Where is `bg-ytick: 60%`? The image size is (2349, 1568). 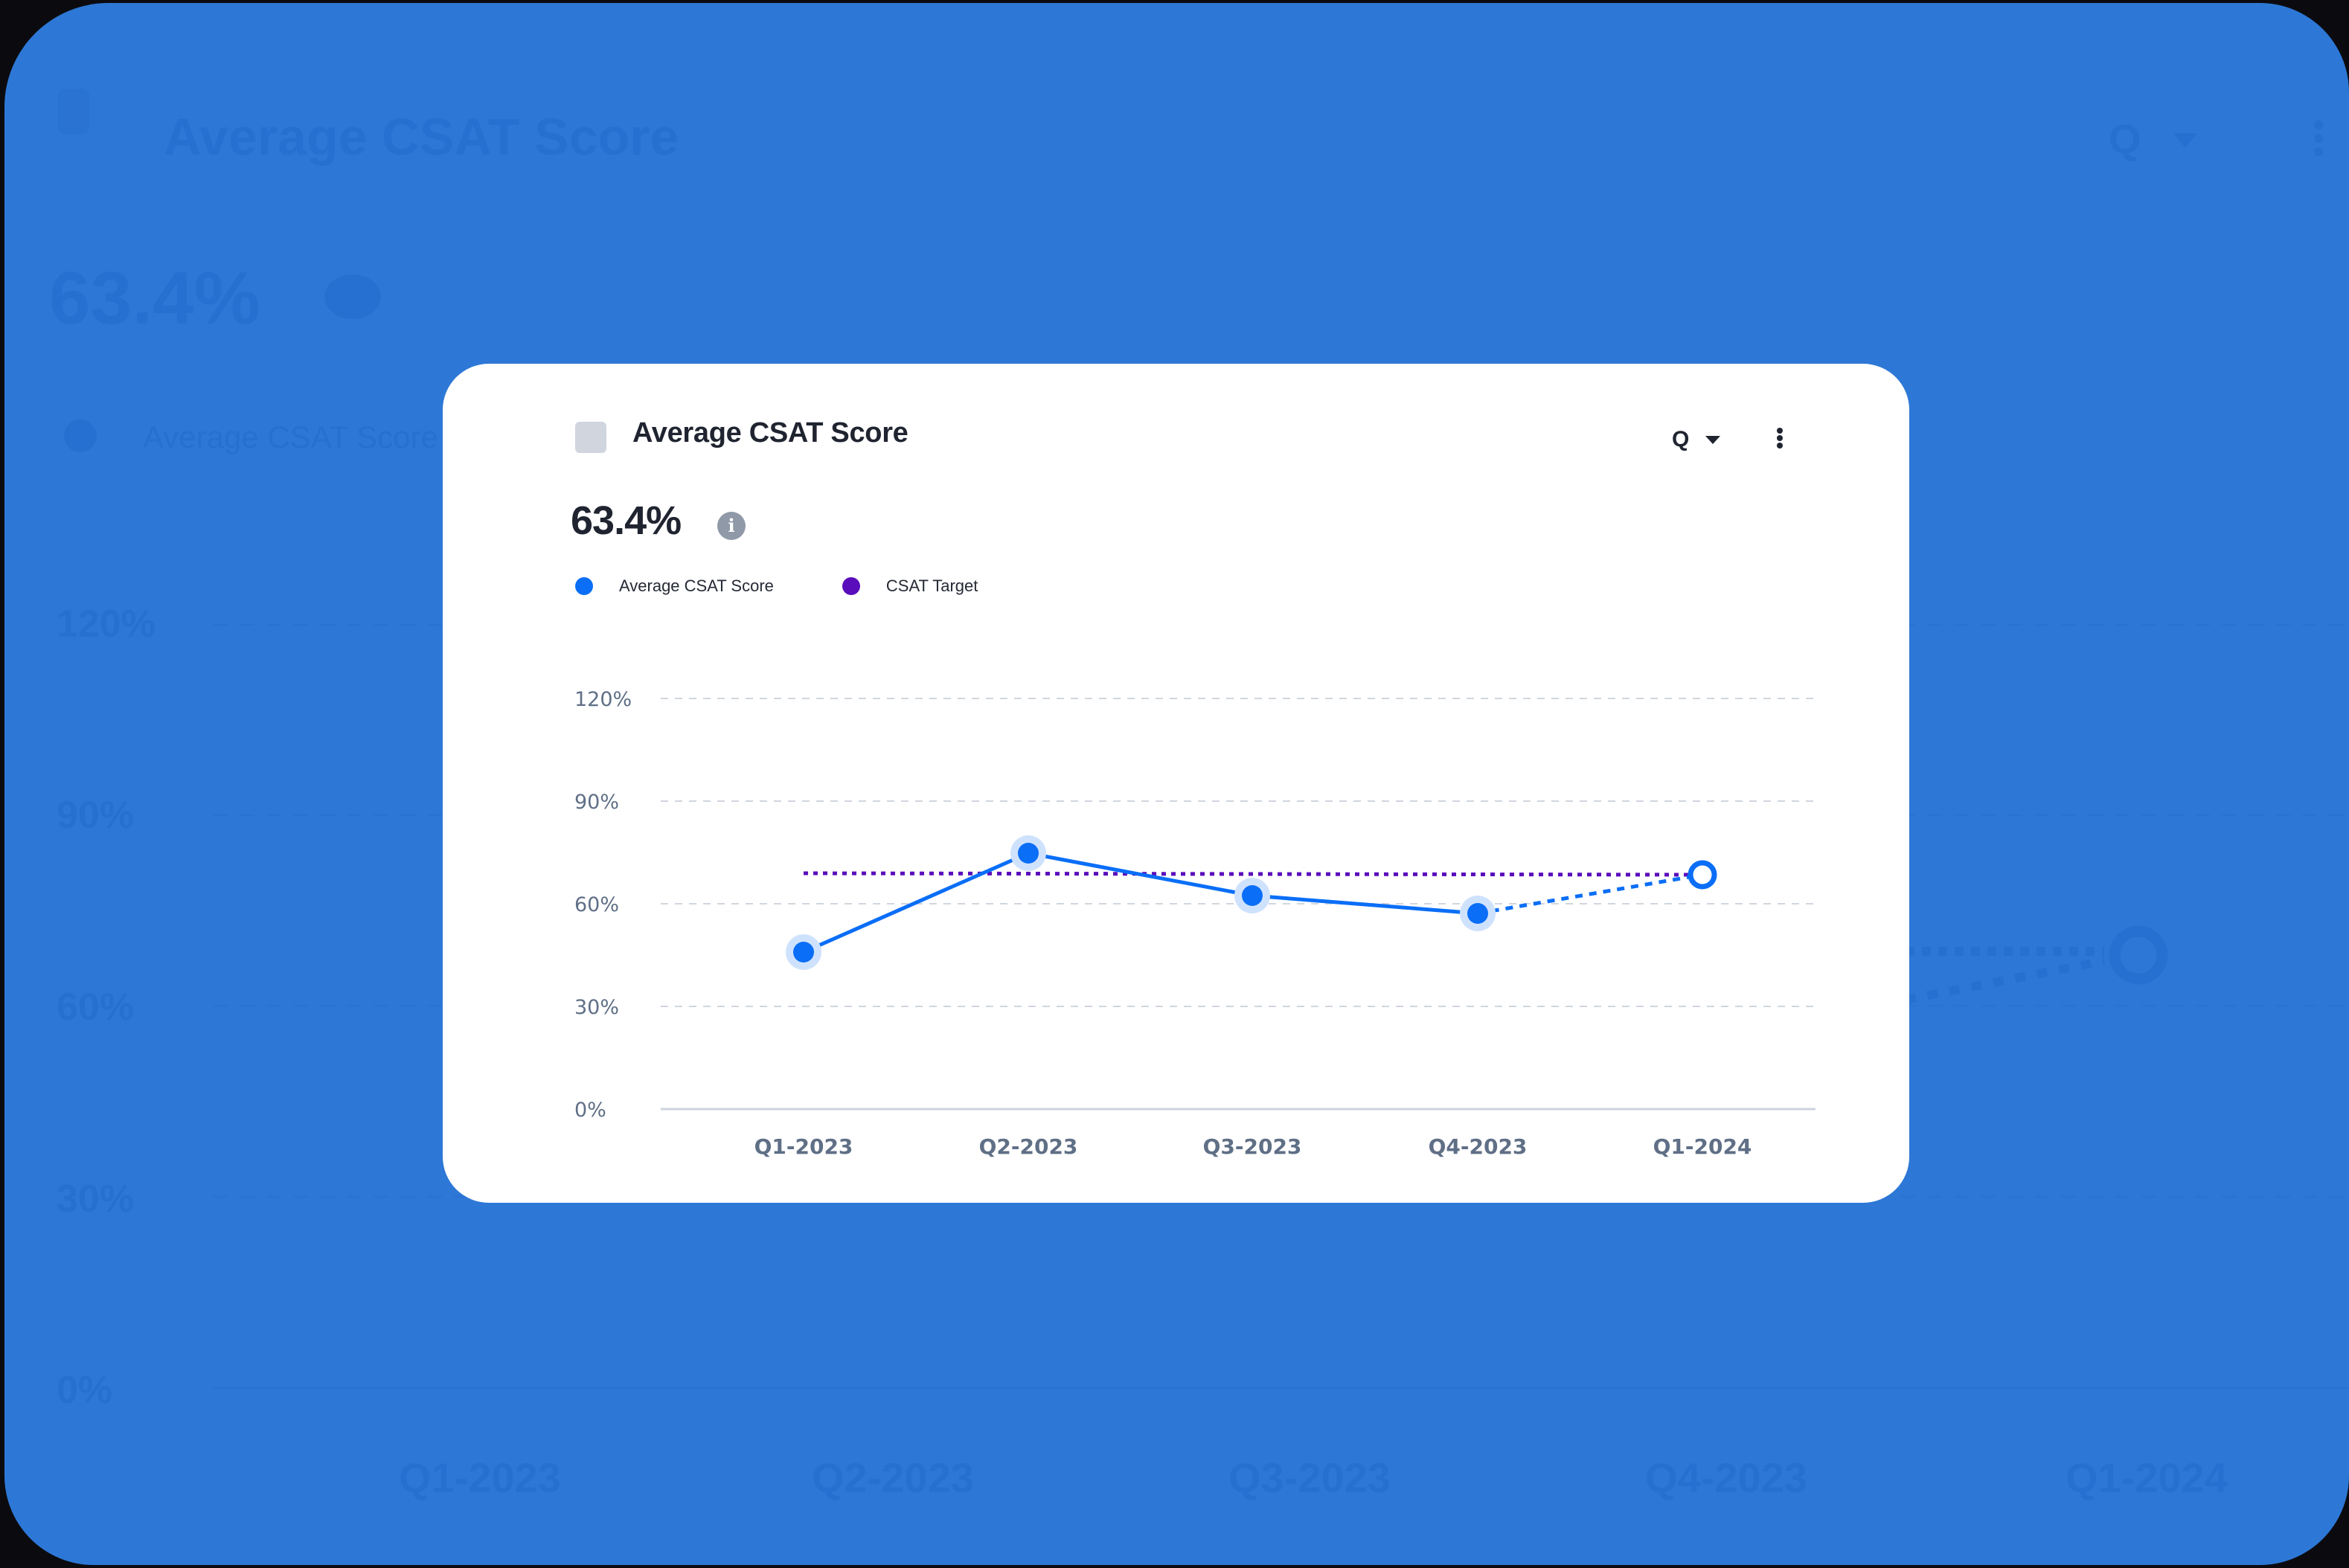 bg-ytick: 60% is located at coordinates (96, 1007).